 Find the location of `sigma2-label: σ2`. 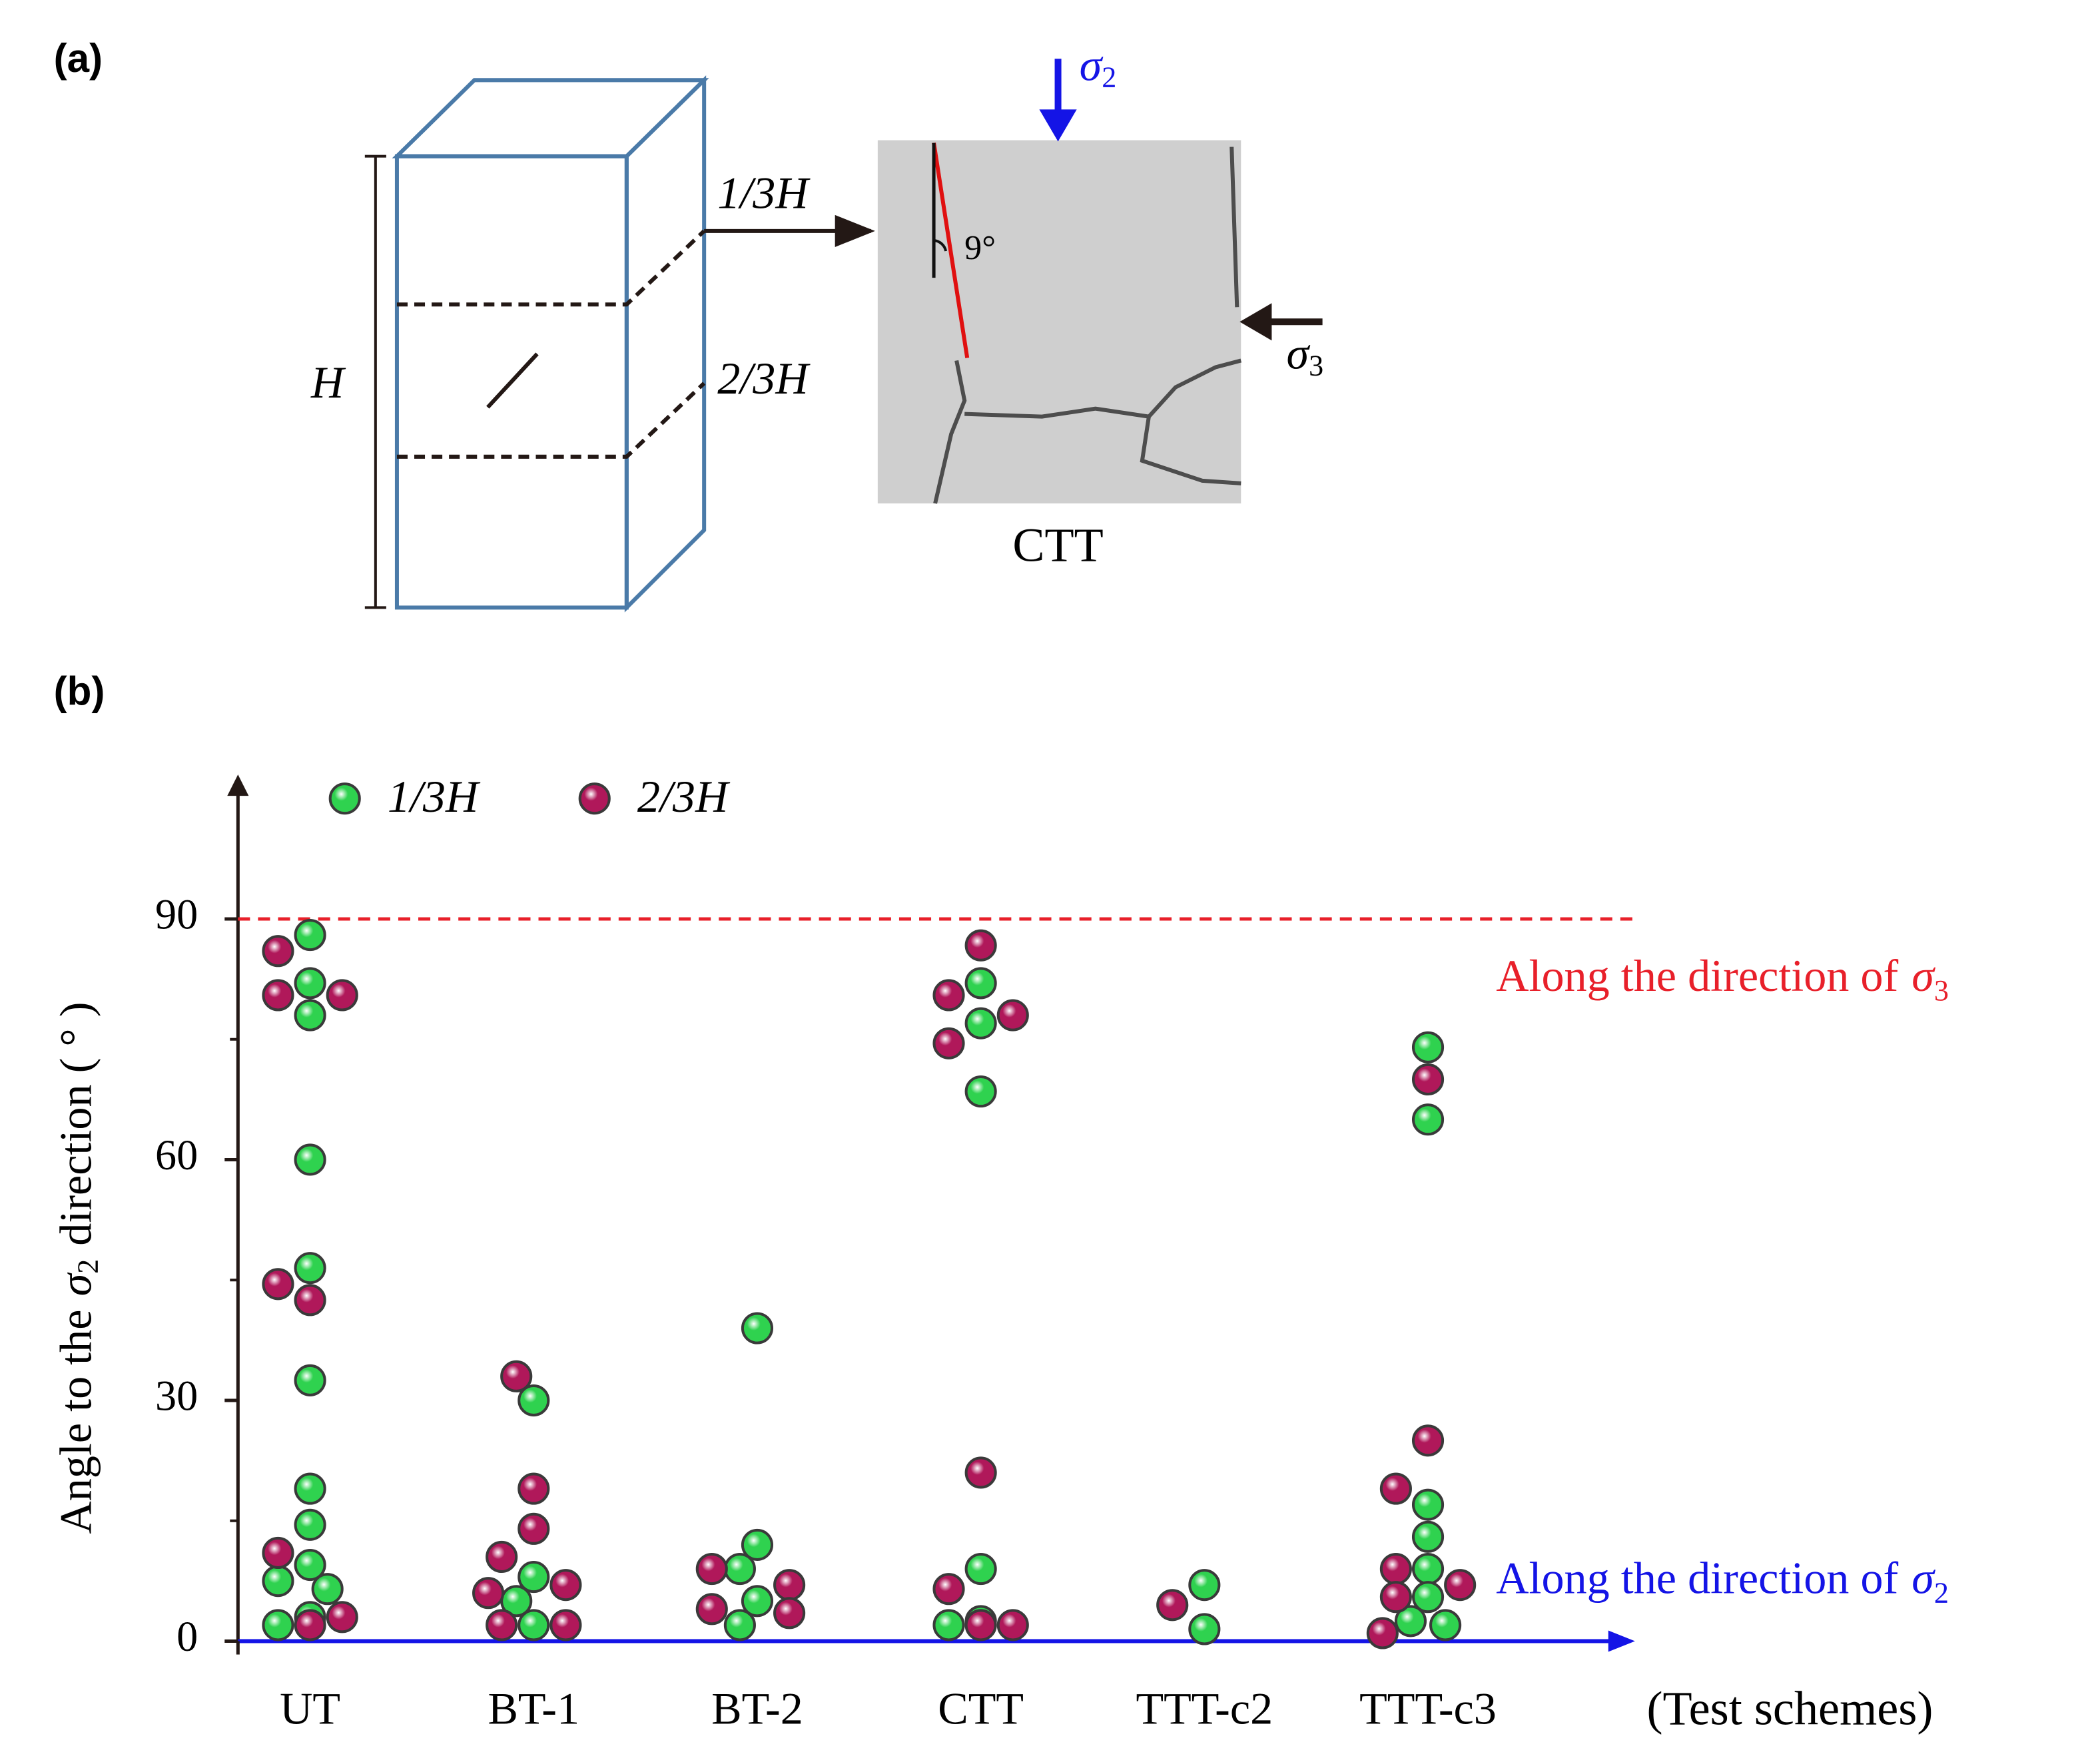

sigma2-label: σ2 is located at coordinates (1098, 66).